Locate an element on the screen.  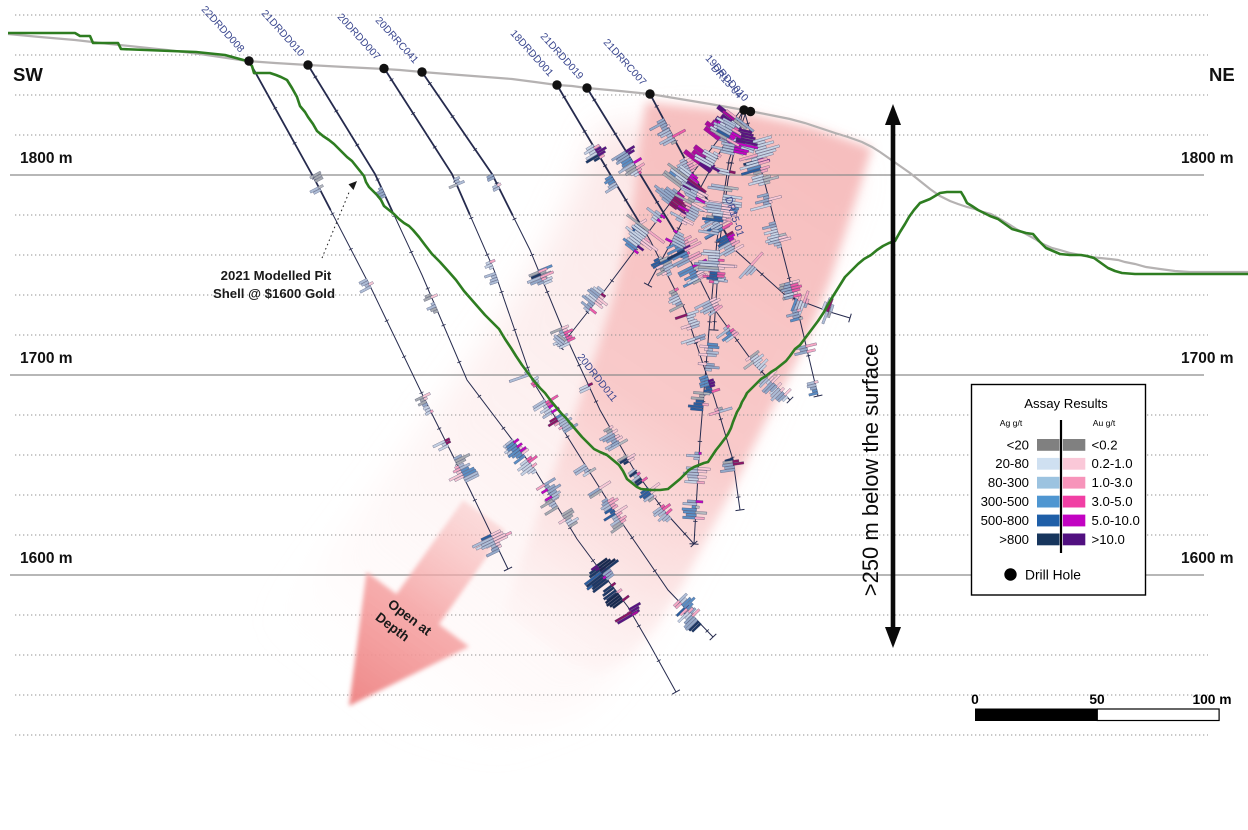
svg-text: Ag g/t is located at coordinates (1011, 423).